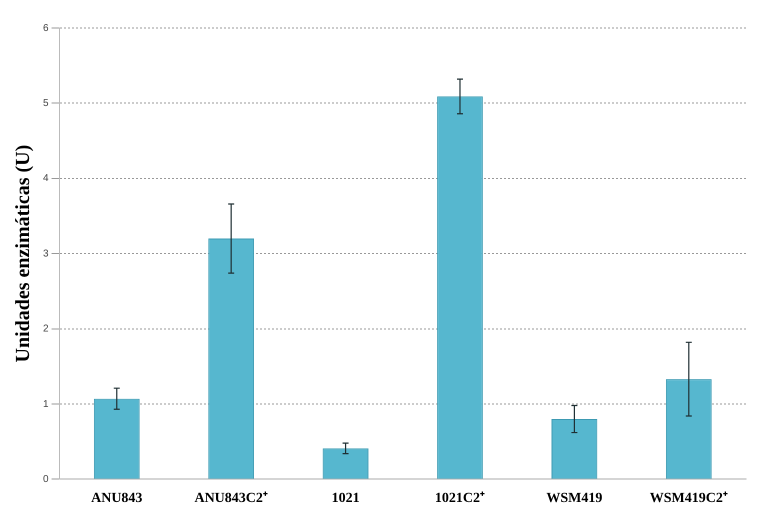 The width and height of the screenshot is (764, 518). I want to click on y-tick-label: 5, so click(46, 103).